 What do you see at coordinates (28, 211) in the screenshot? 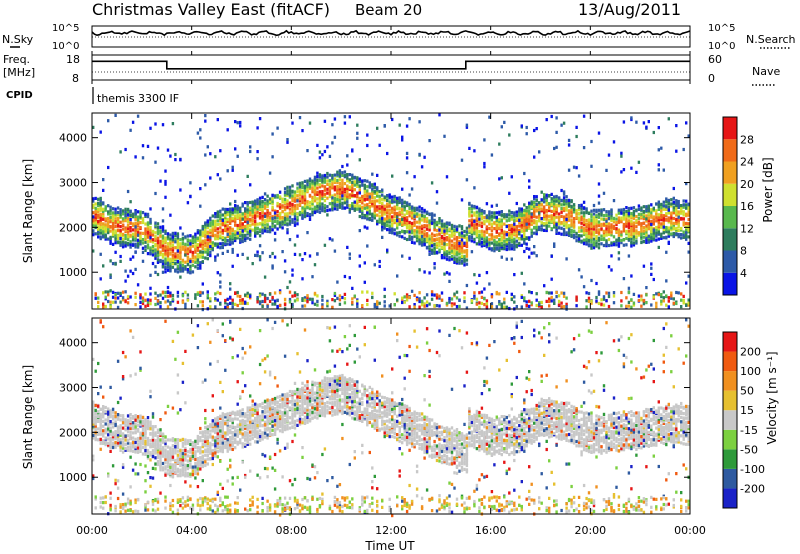
I see `power-ylabel: Slant Range [km]` at bounding box center [28, 211].